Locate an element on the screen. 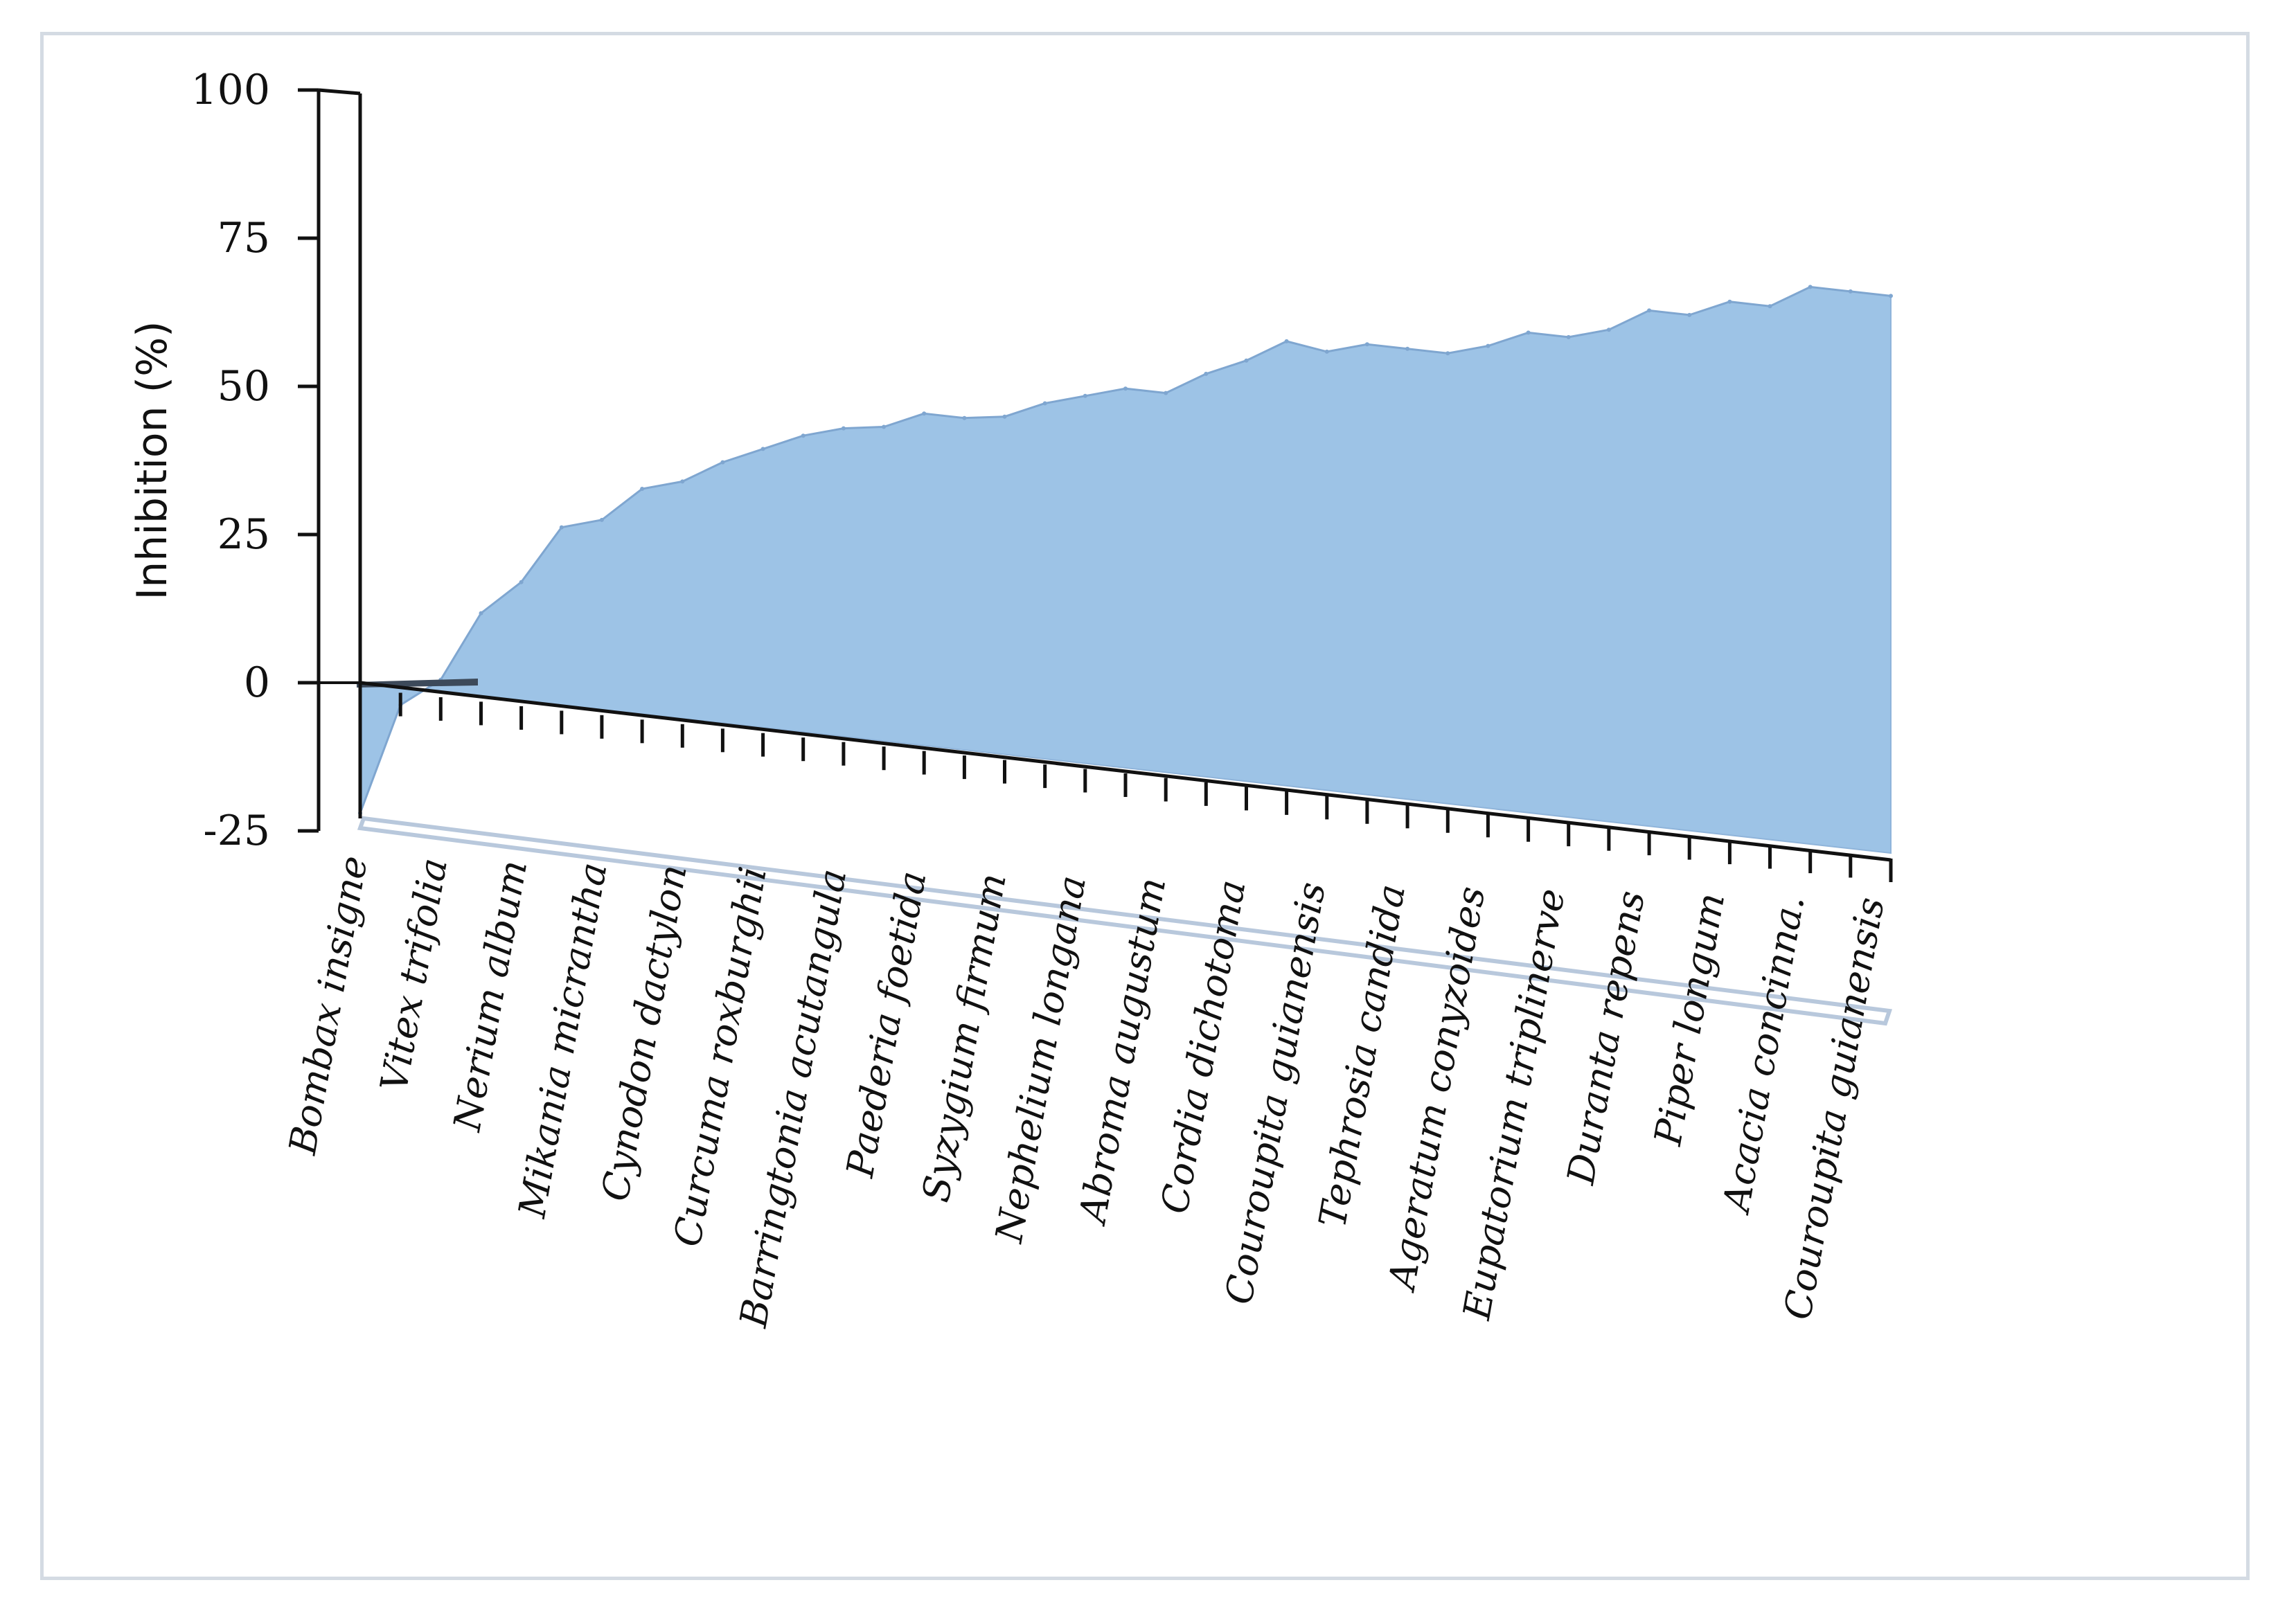 The image size is (2296, 1614). x-category-label: Cynodon dactylon is located at coordinates (644, 1032).